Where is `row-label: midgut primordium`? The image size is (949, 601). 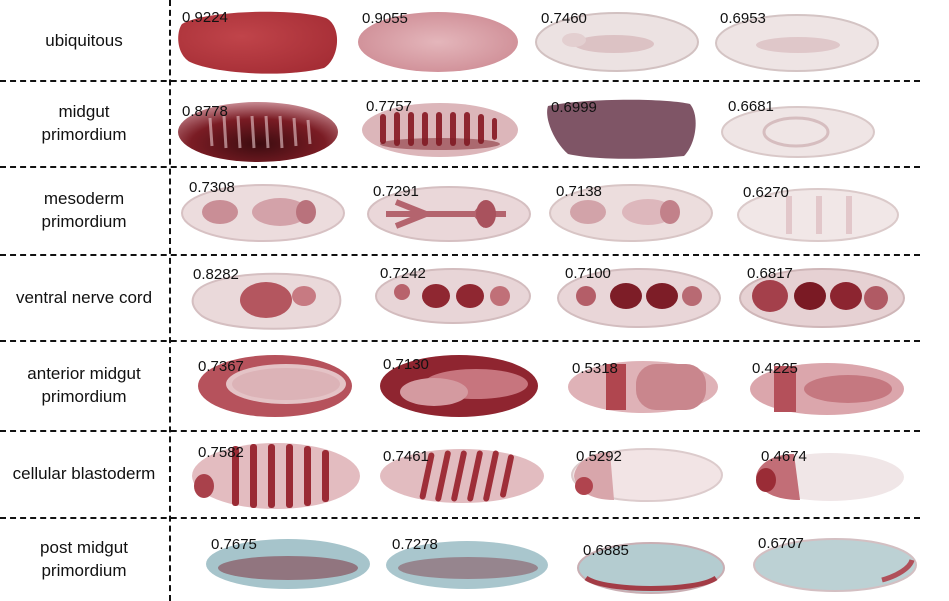 row-label: midgut primordium is located at coordinates (84, 123).